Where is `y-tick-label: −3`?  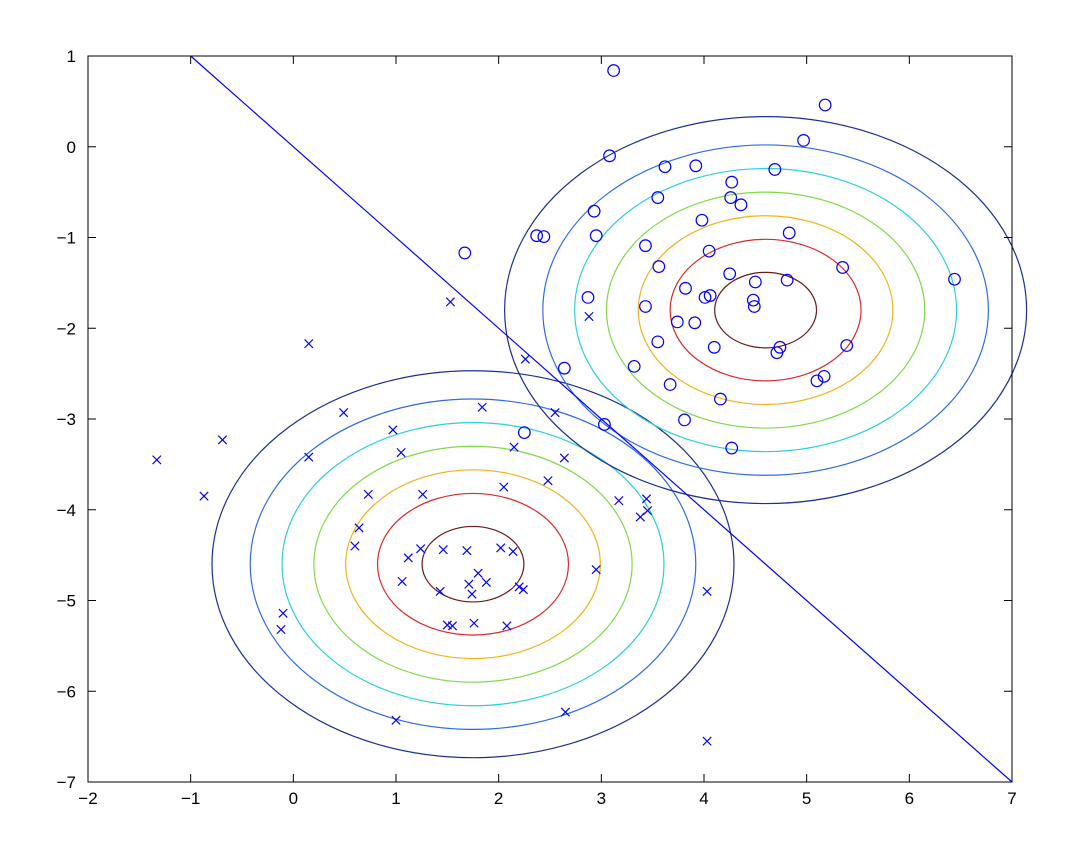 y-tick-label: −3 is located at coordinates (66, 419).